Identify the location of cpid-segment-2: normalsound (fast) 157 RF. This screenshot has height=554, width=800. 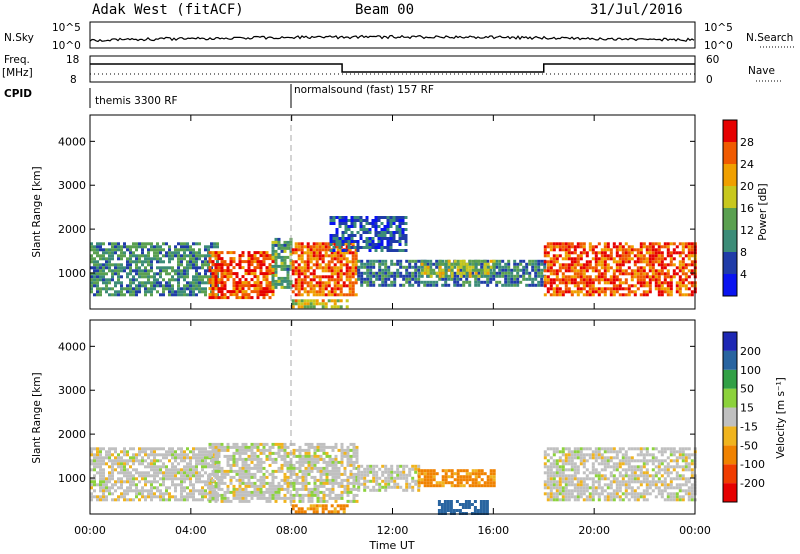
(364, 90).